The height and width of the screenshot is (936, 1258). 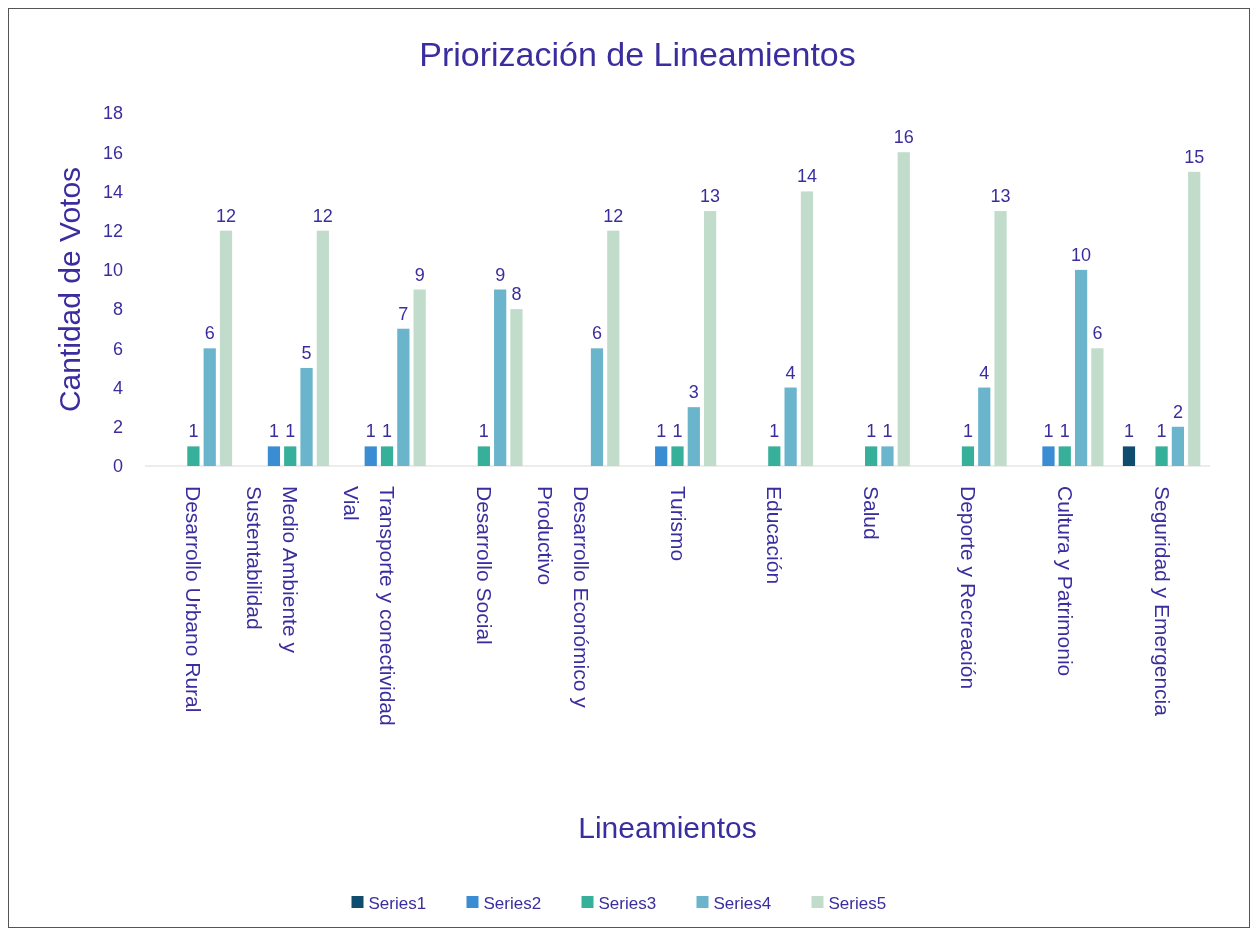 What do you see at coordinates (112, 191) in the screenshot?
I see `y-tick-label: 14` at bounding box center [112, 191].